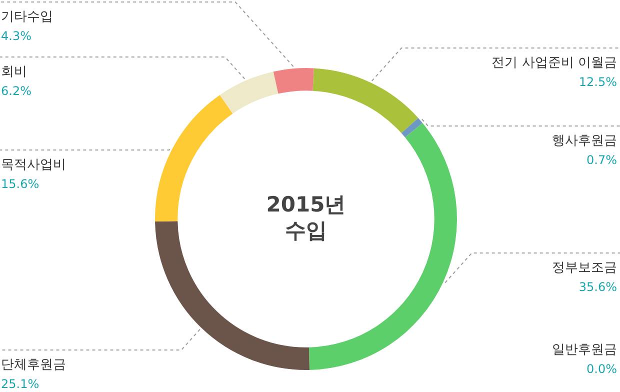 The height and width of the screenshot is (392, 620). I want to click on slice-label: 행사후원금, so click(584, 140).